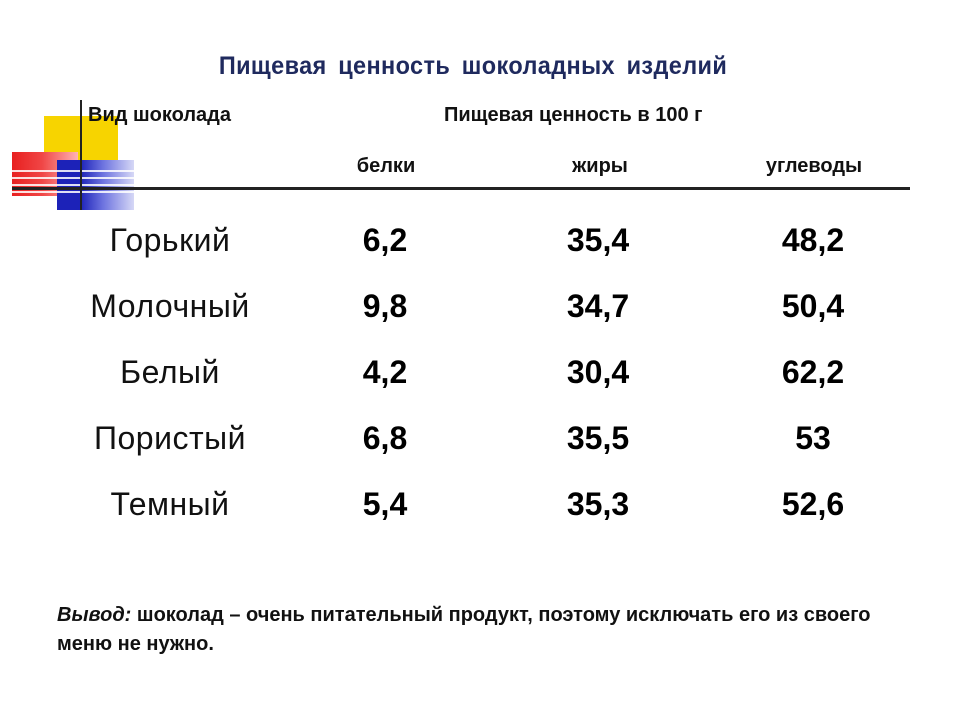 This screenshot has width=960, height=720. I want to click on fats-value: 35,5, so click(598, 438).